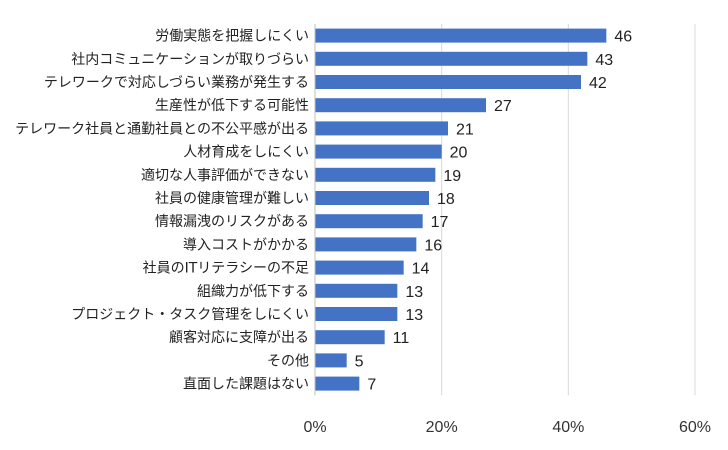  I want to click on category-label: 社内コミュニケーションが取りづらい, so click(190, 60).